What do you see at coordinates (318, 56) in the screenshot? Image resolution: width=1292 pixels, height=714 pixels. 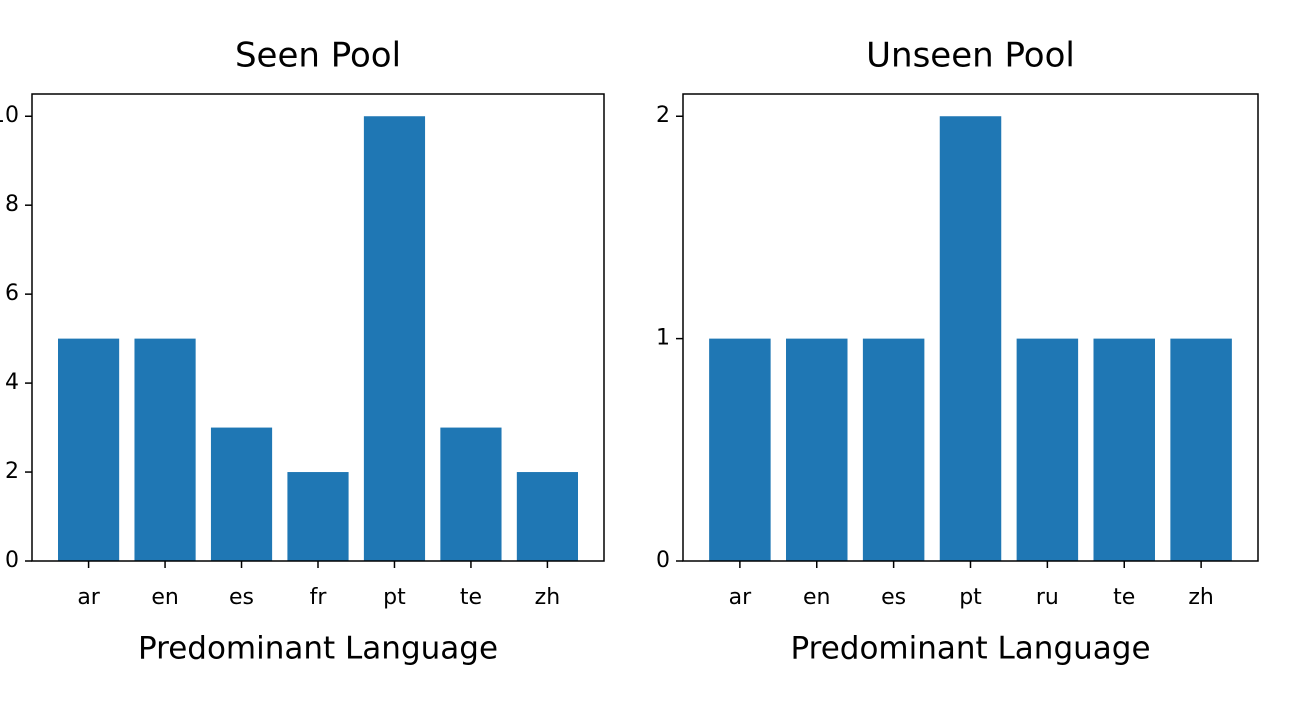 I see `chart-title: Seen Pool` at bounding box center [318, 56].